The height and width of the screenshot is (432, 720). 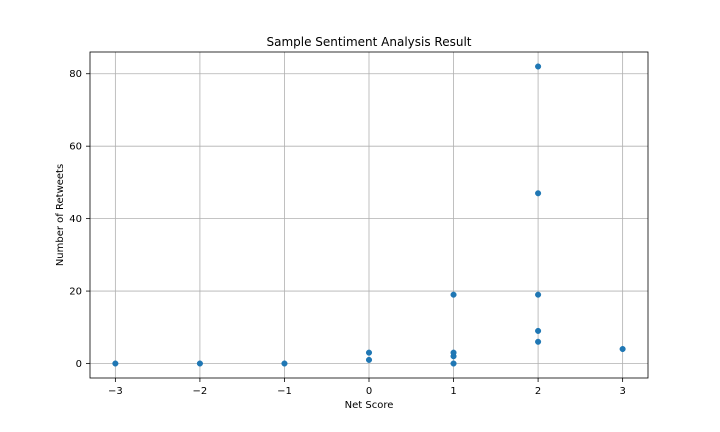 I want to click on x-axis-label: Net Score, so click(x=369, y=405).